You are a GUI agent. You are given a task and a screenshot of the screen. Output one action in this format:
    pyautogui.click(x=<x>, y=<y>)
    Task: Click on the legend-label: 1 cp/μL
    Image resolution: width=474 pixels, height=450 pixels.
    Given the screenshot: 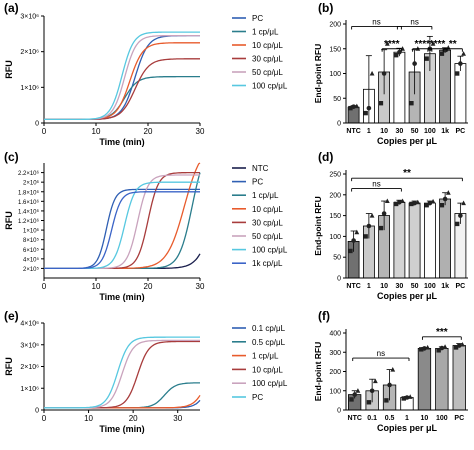 What is the action you would take?
    pyautogui.click(x=265, y=32)
    